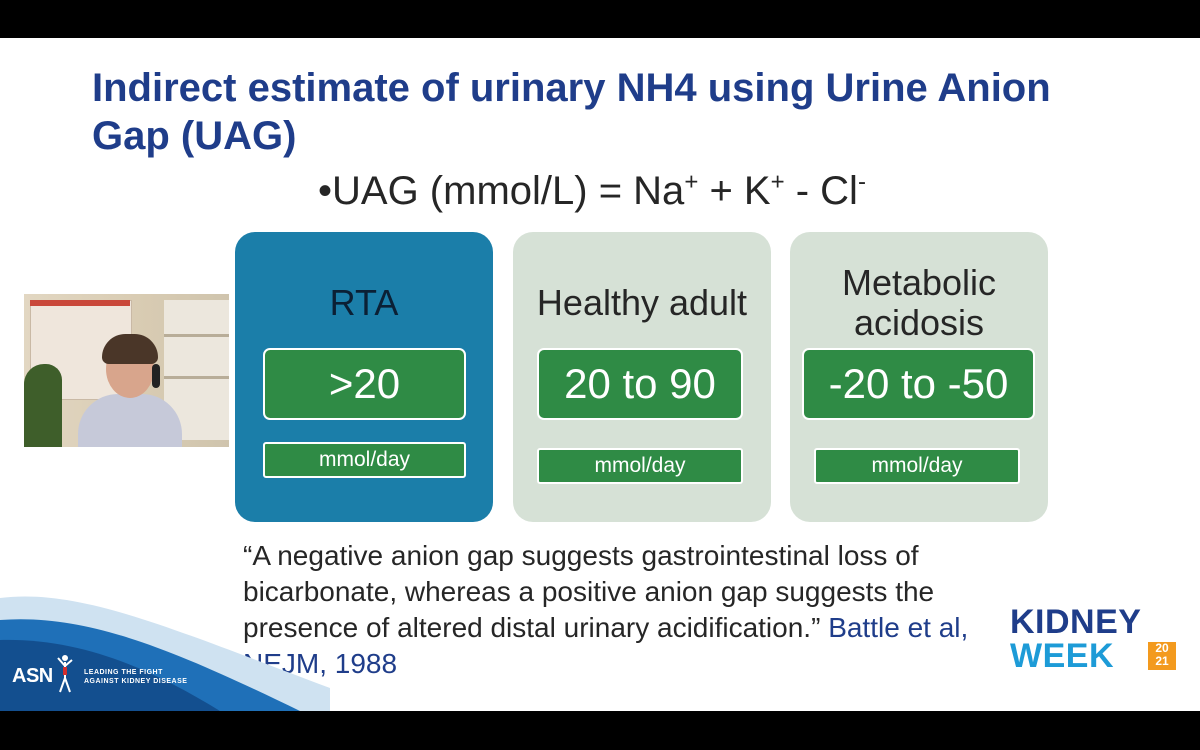 The width and height of the screenshot is (1200, 750). What do you see at coordinates (1162, 661) in the screenshot?
I see `year-bottom: 21` at bounding box center [1162, 661].